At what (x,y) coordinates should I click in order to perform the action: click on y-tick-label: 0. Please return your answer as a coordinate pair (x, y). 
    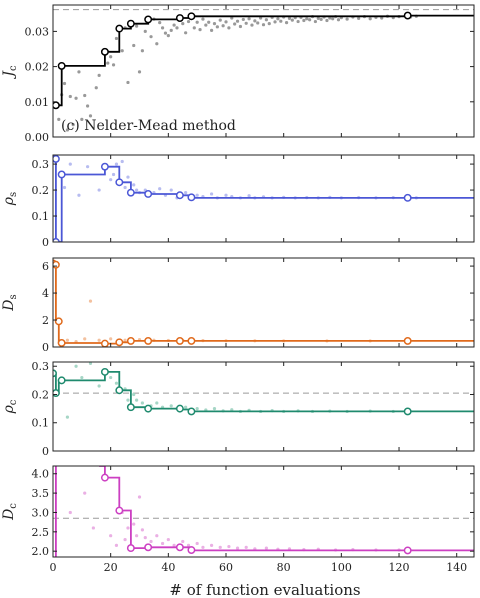
    Looking at the image, I should click on (45, 242).